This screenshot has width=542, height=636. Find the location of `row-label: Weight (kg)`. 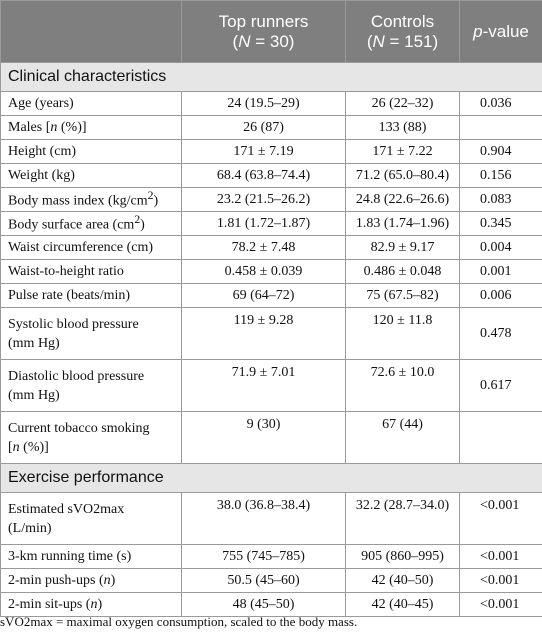

row-label: Weight (kg) is located at coordinates (91, 175).